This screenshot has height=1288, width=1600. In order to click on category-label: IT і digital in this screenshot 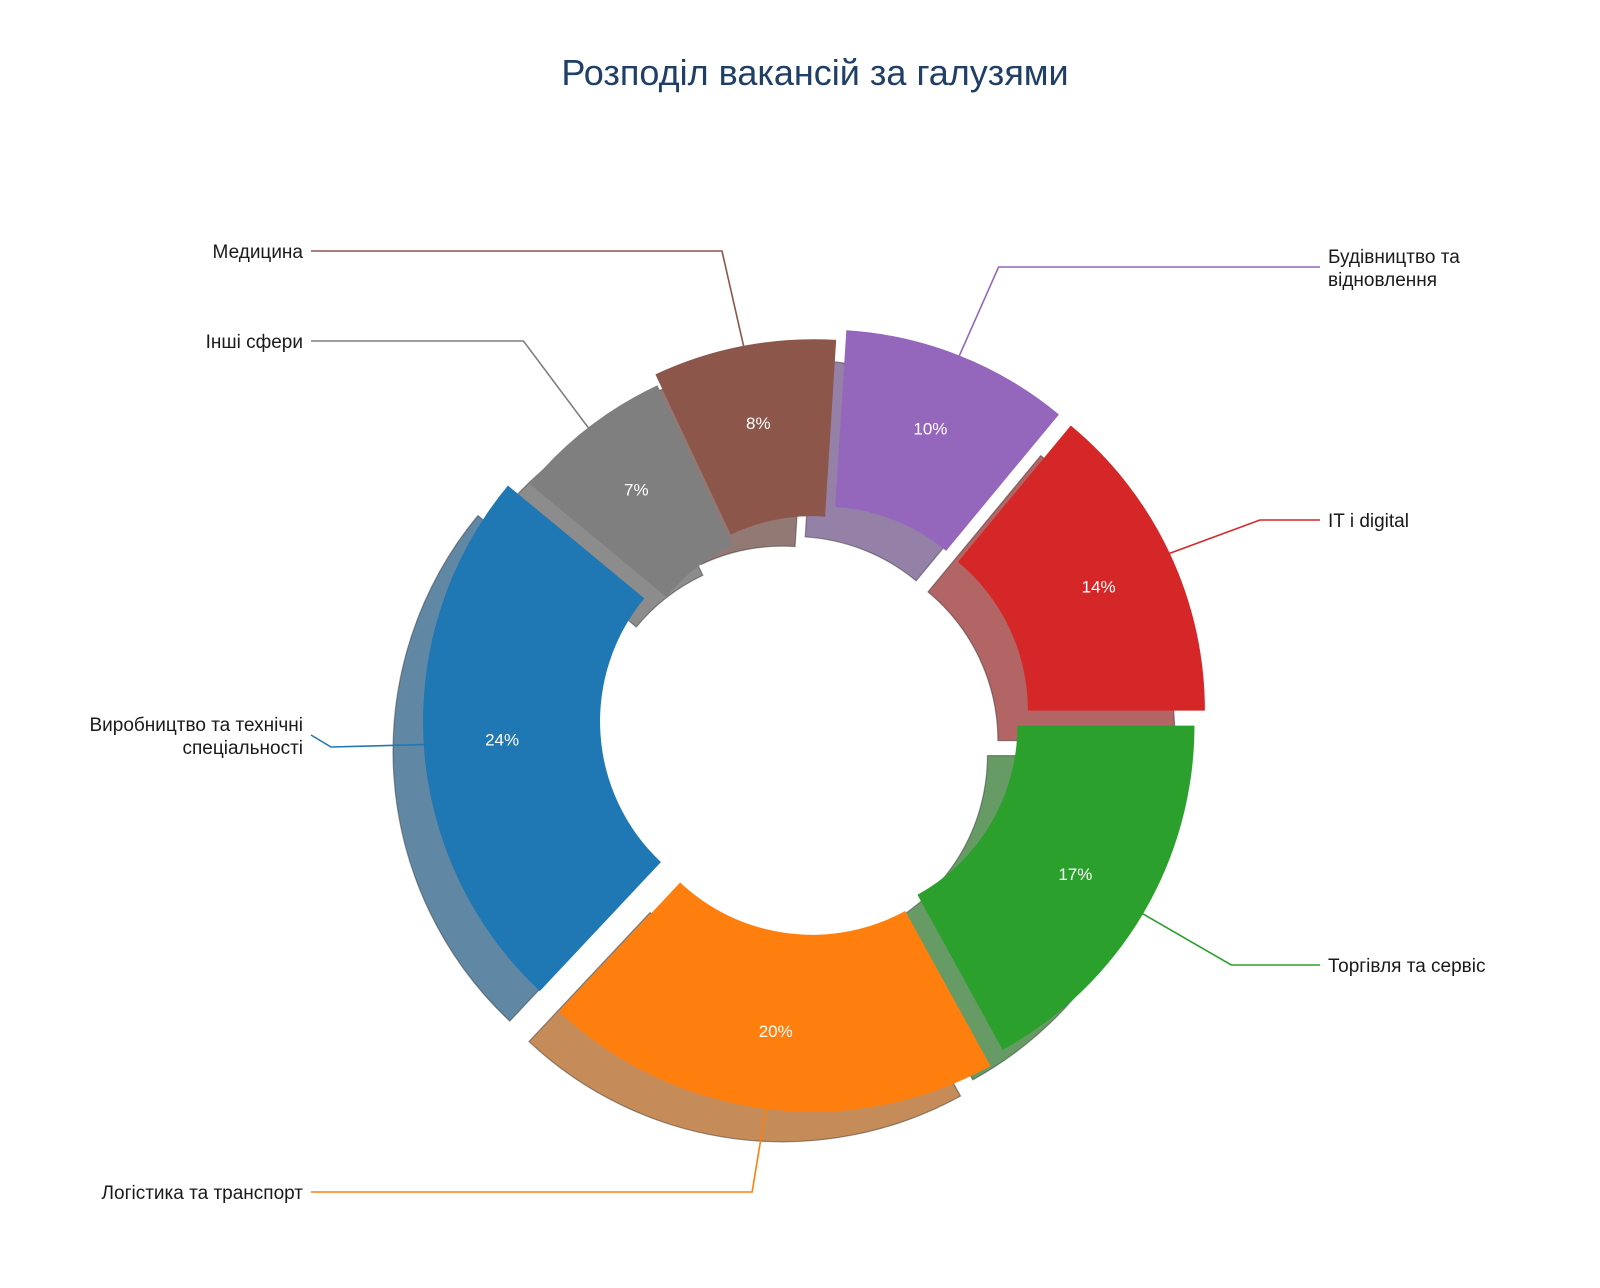, I will do `click(1368, 521)`.